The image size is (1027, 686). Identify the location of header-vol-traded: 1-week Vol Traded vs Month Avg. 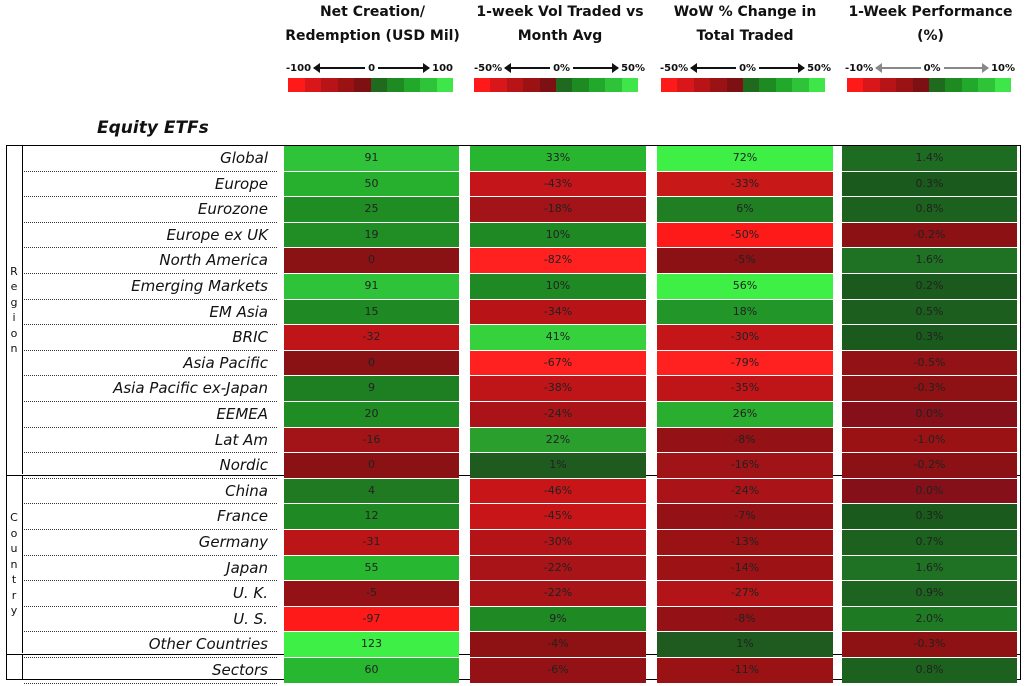
(560, 24).